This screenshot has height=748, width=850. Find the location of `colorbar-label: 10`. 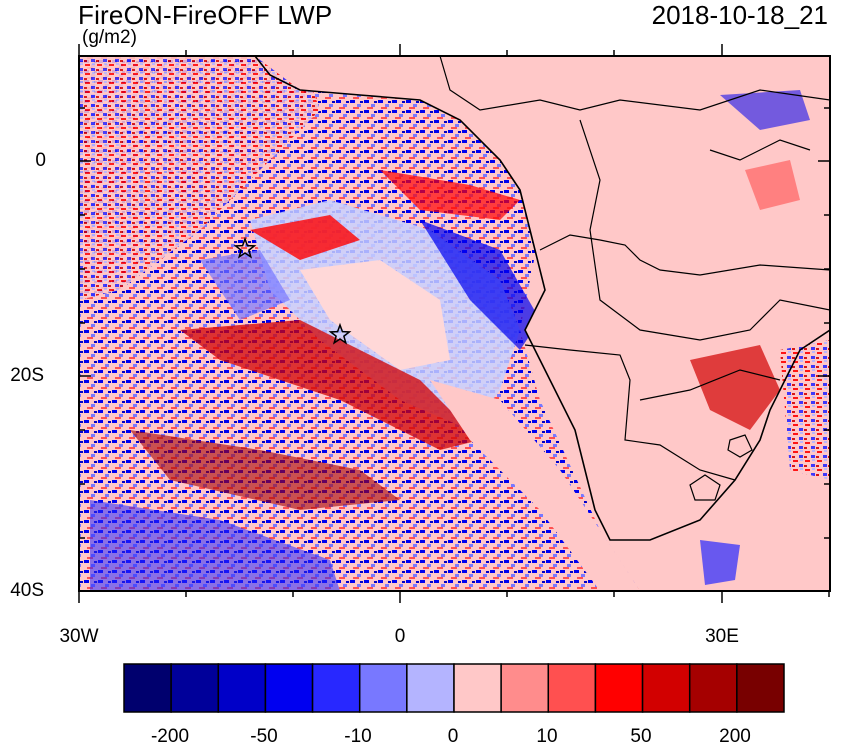

colorbar-label: 10 is located at coordinates (547, 736).